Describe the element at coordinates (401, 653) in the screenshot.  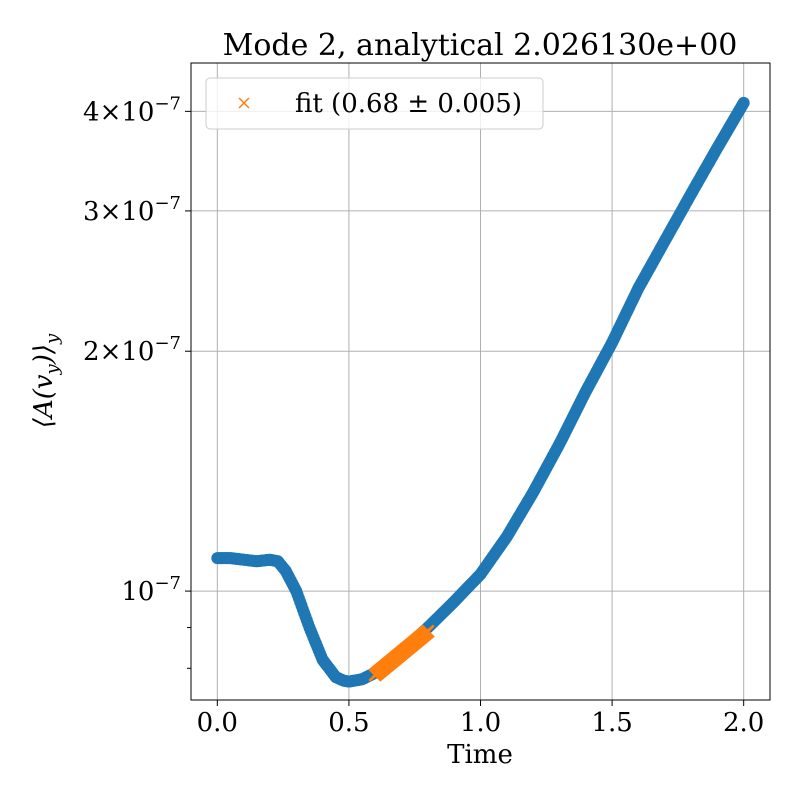
I see `fit-series` at that location.